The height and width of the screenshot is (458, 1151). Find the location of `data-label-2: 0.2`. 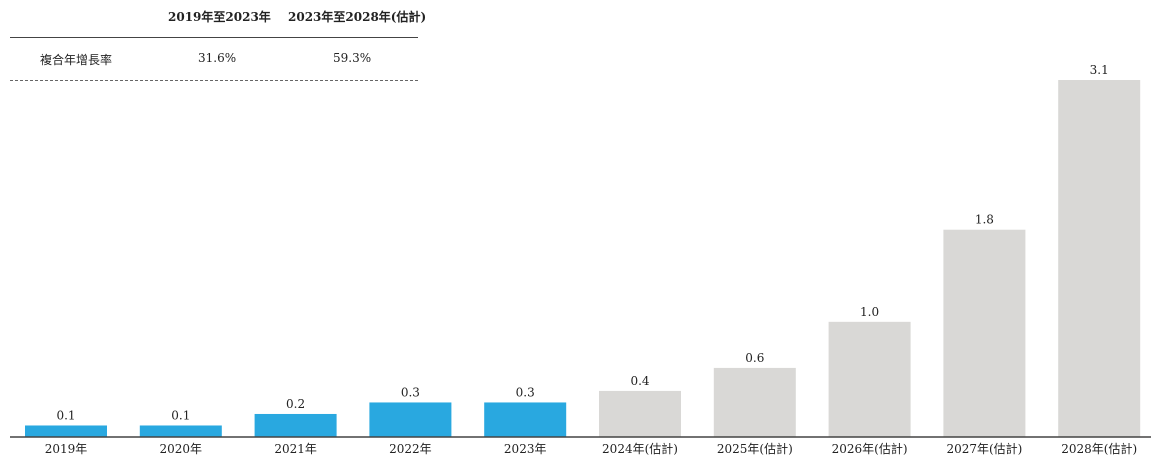

data-label-2: 0.2 is located at coordinates (295, 404).